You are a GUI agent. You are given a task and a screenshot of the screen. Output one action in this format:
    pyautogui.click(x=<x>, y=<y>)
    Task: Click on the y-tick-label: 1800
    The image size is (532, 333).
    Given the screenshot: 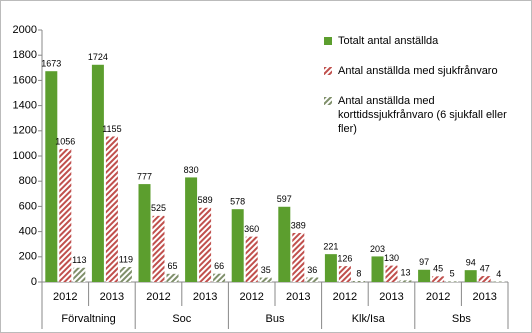 What is the action you would take?
    pyautogui.click(x=25, y=55)
    